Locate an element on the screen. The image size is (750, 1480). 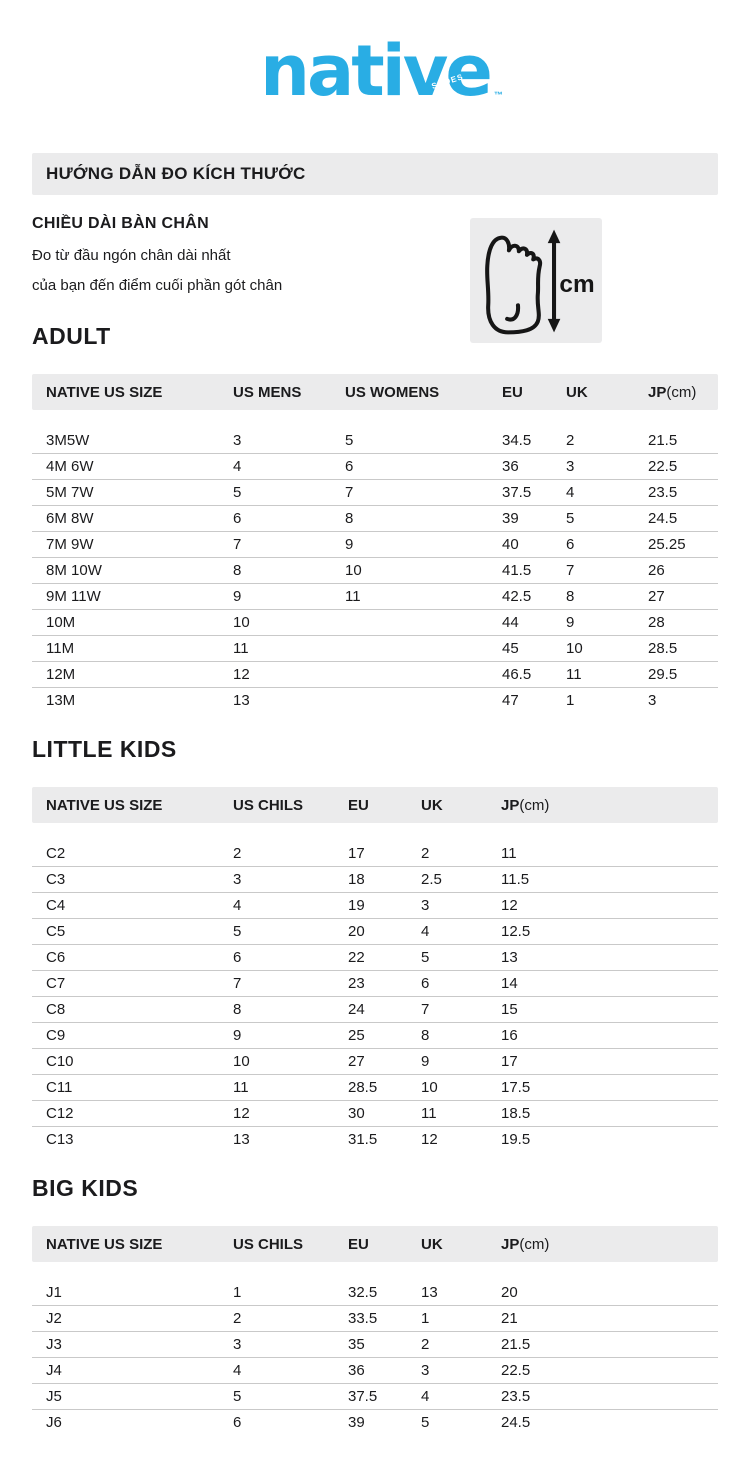
logo-trademark: ™ is located at coordinates (498, 95).